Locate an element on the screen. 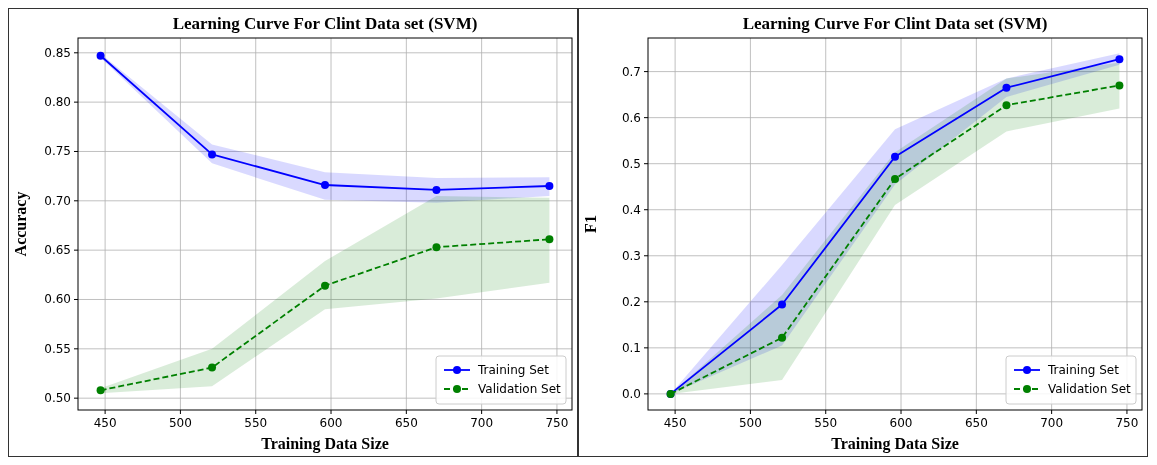  y-tick-label: 0.0 is located at coordinates (631, 393).